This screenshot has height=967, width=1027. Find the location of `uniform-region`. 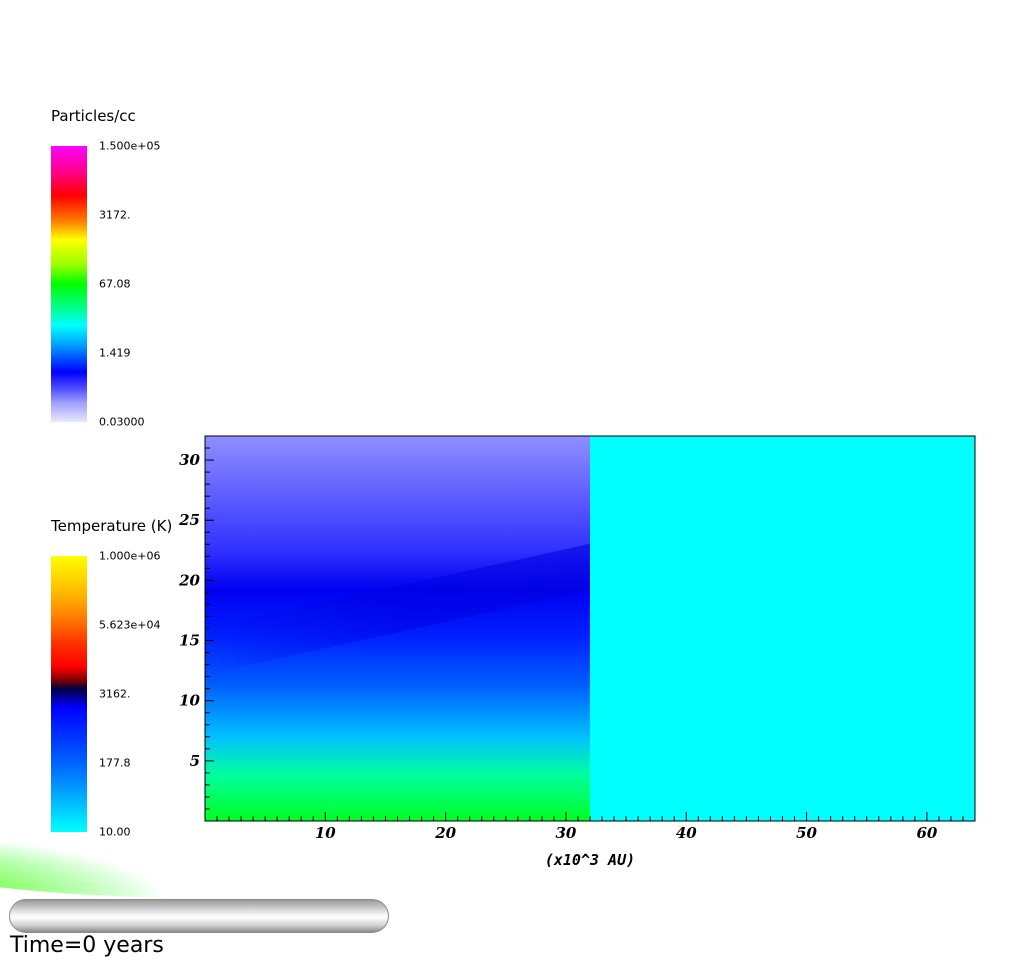

uniform-region is located at coordinates (782, 628).